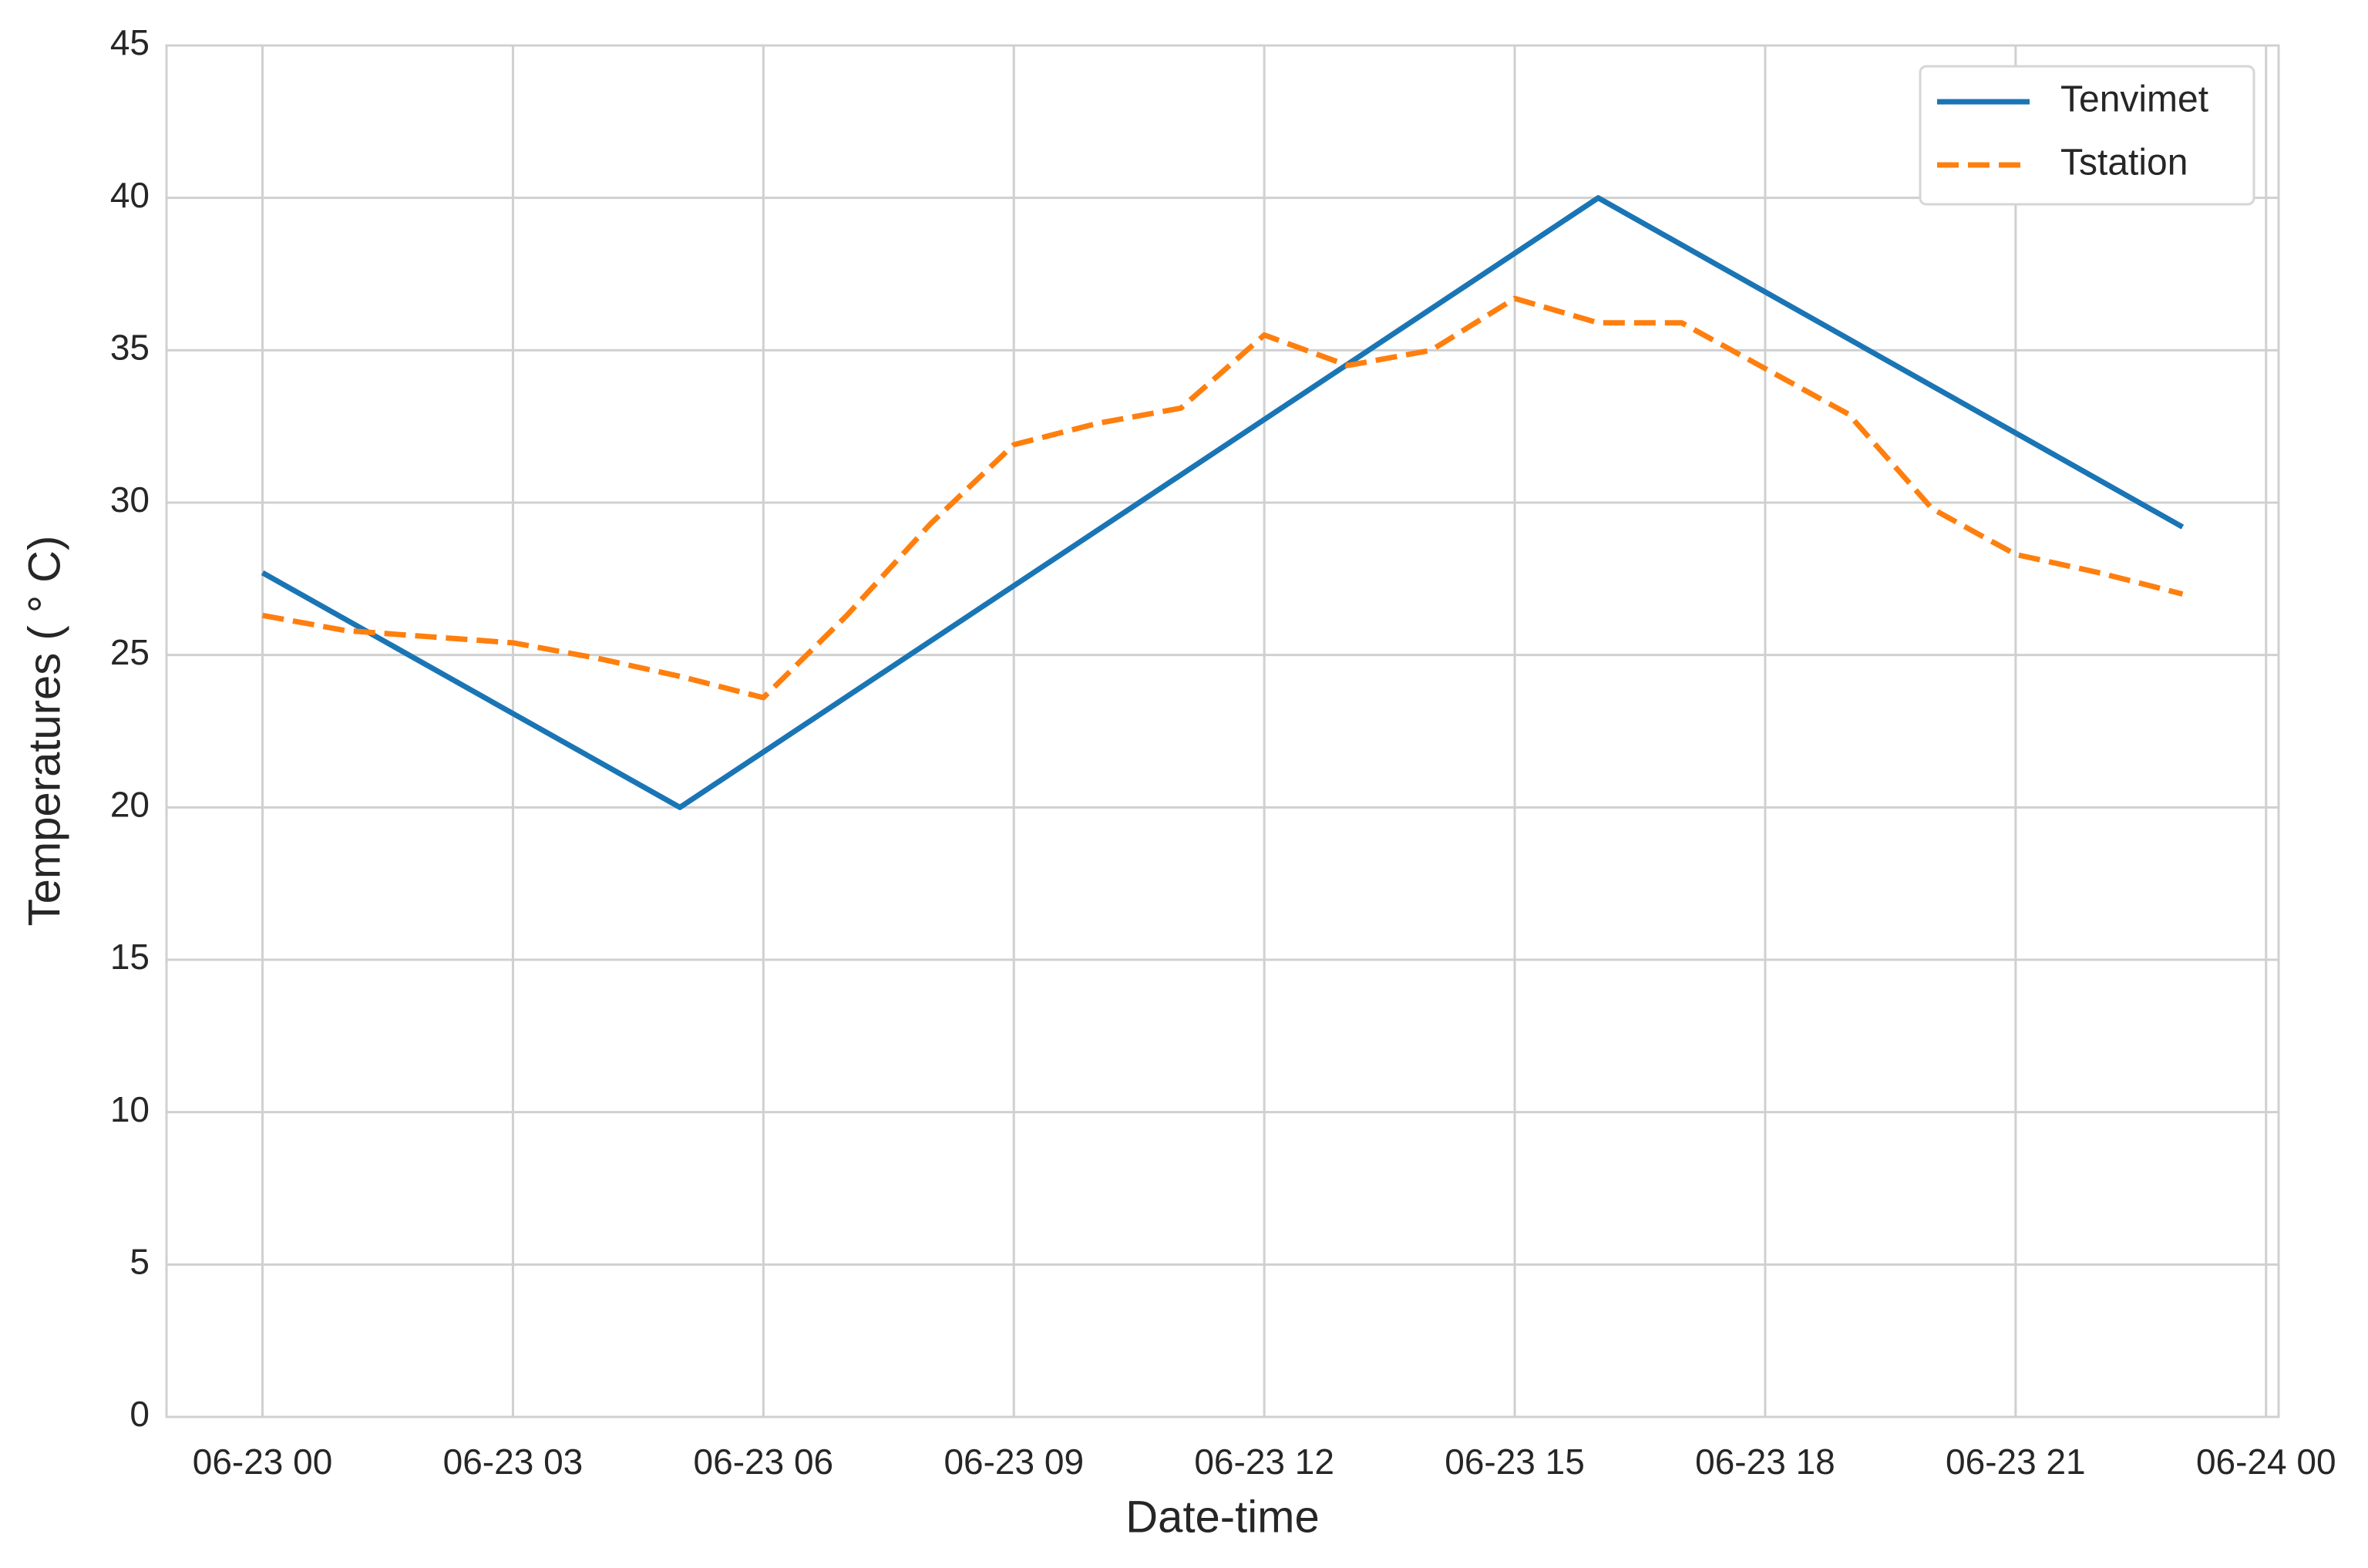 This screenshot has width=2368, height=1568. Describe the element at coordinates (130, 957) in the screenshot. I see `y-tick-label: 15` at that location.